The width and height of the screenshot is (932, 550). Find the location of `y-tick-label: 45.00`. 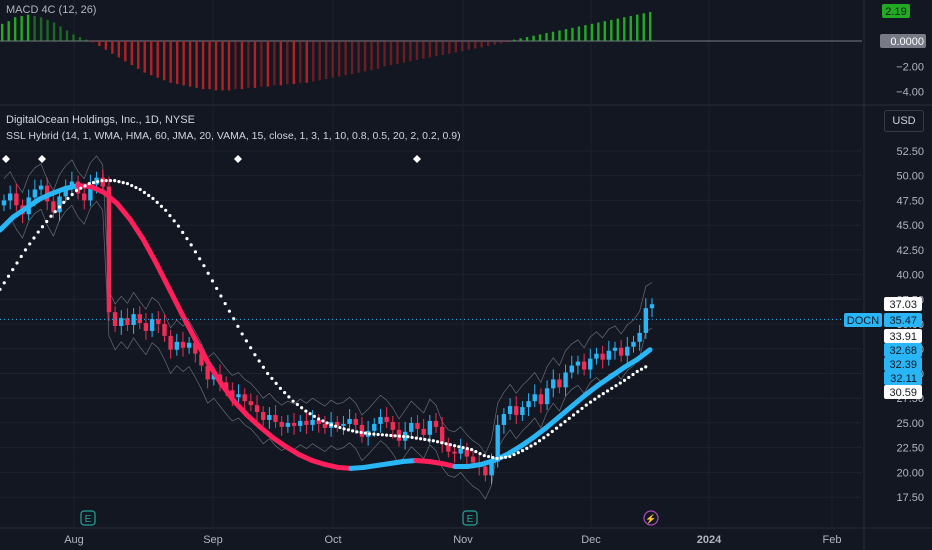

y-tick-label: 45.00 is located at coordinates (910, 226).